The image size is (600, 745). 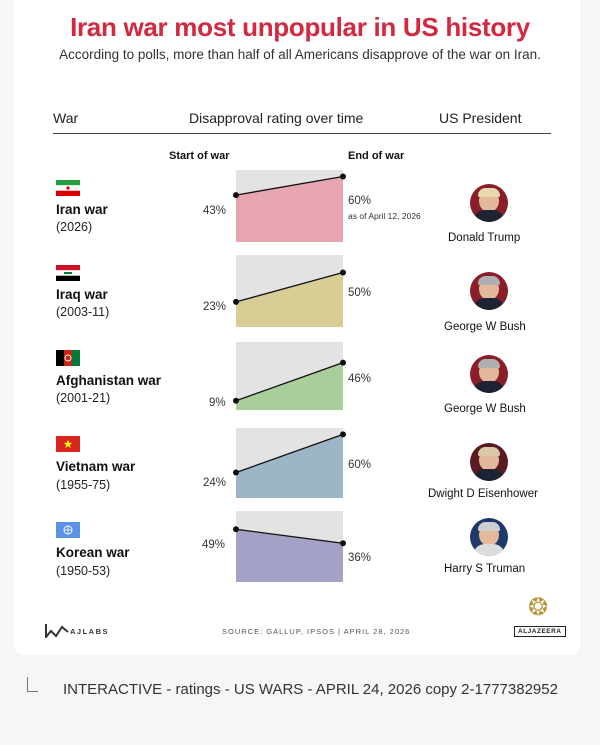 What do you see at coordinates (66, 118) in the screenshot?
I see `column-header-war: War` at bounding box center [66, 118].